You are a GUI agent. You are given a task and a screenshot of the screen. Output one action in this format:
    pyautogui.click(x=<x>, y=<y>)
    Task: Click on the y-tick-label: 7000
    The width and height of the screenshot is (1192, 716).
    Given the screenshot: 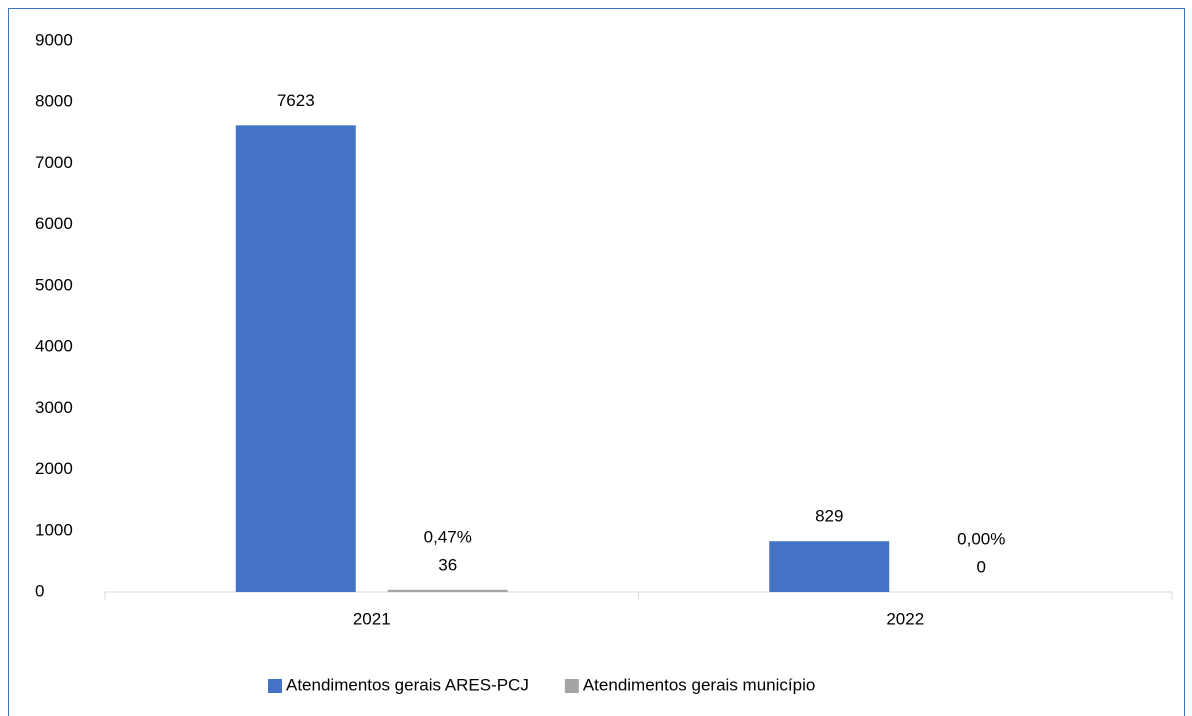 What is the action you would take?
    pyautogui.click(x=54, y=162)
    